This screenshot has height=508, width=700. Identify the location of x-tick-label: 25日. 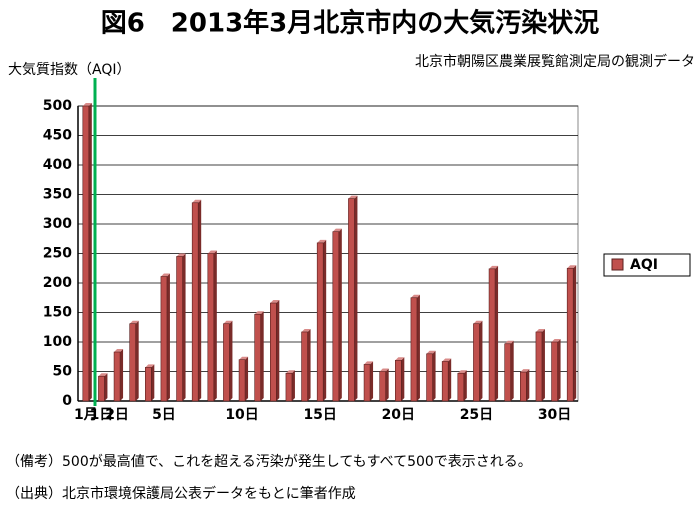
(476, 415).